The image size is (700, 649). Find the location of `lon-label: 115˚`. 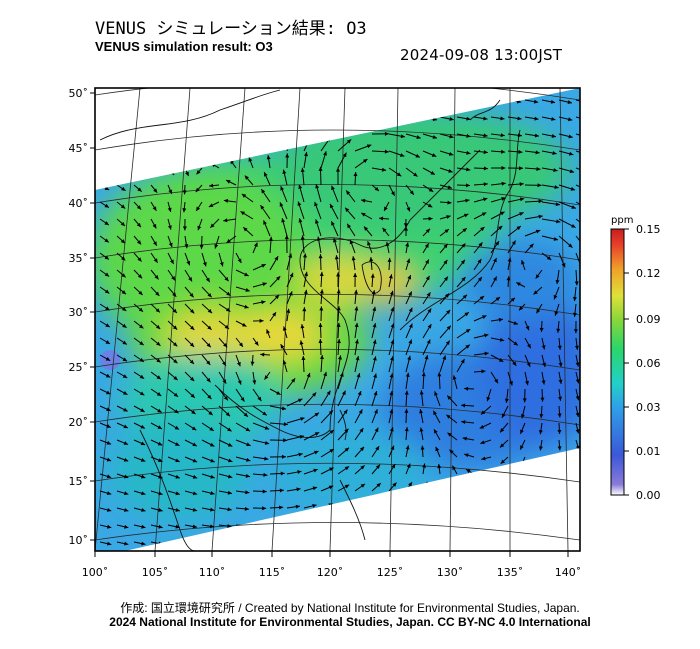

lon-label: 115˚ is located at coordinates (272, 572).